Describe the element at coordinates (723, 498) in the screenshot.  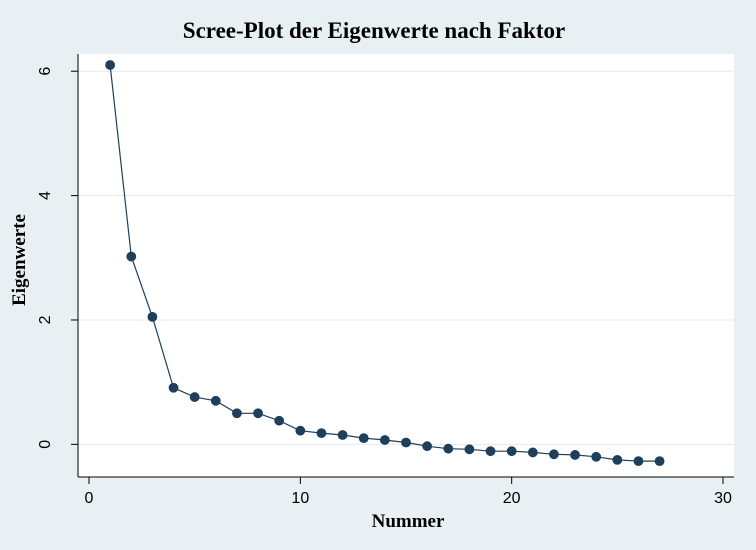
I see `x-tick-label: 30` at that location.